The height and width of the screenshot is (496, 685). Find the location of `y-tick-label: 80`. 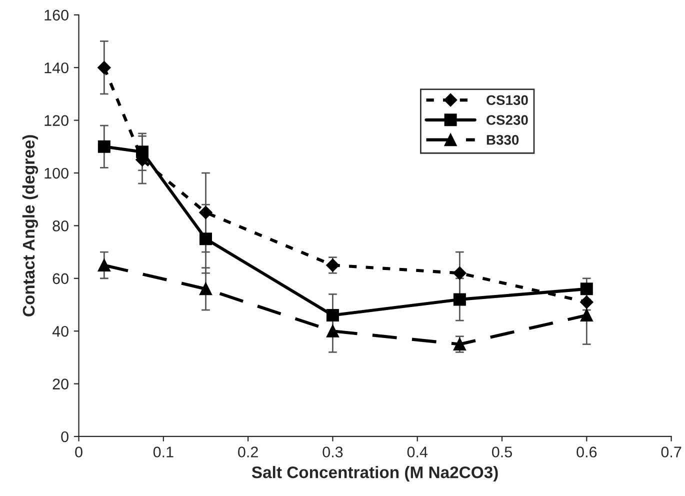

y-tick-label: 80 is located at coordinates (60, 226).